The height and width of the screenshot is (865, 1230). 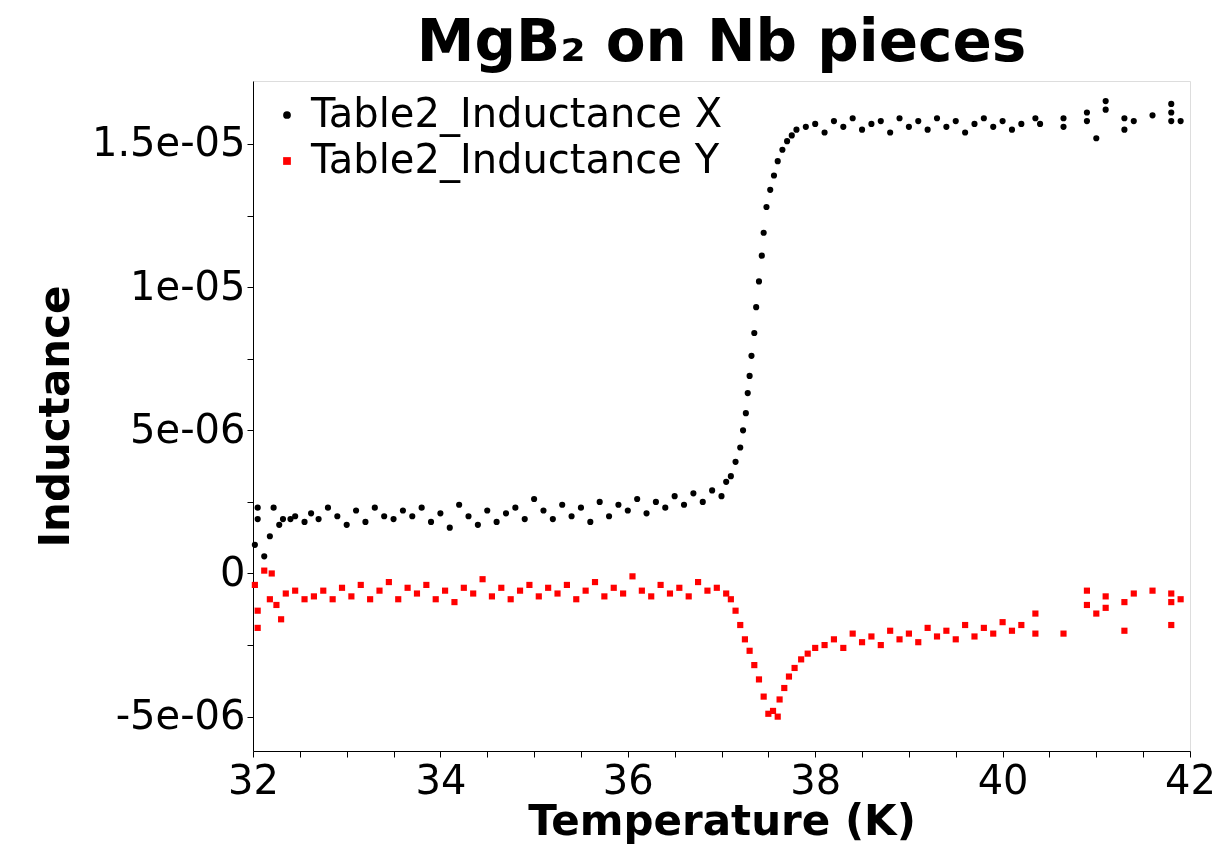 What do you see at coordinates (180, 715) in the screenshot?
I see `y-tick-label: -5e-06` at bounding box center [180, 715].